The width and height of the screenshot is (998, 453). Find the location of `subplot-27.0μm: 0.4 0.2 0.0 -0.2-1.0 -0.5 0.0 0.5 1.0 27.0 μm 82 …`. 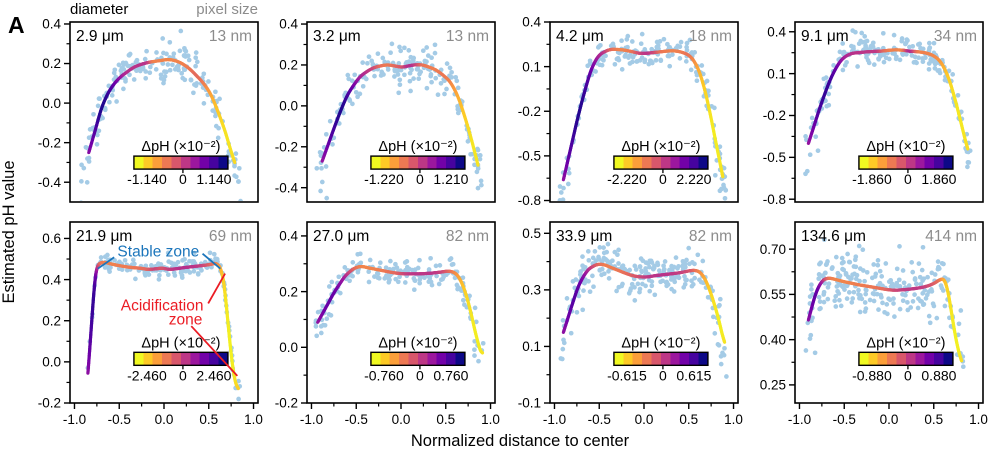

subplot-27.0μm: 0.4 0.2 0.0 -0.2-1.0 -0.5 0.0 0.5 1.0 27.0 μm 82 … is located at coordinates (387, 324).